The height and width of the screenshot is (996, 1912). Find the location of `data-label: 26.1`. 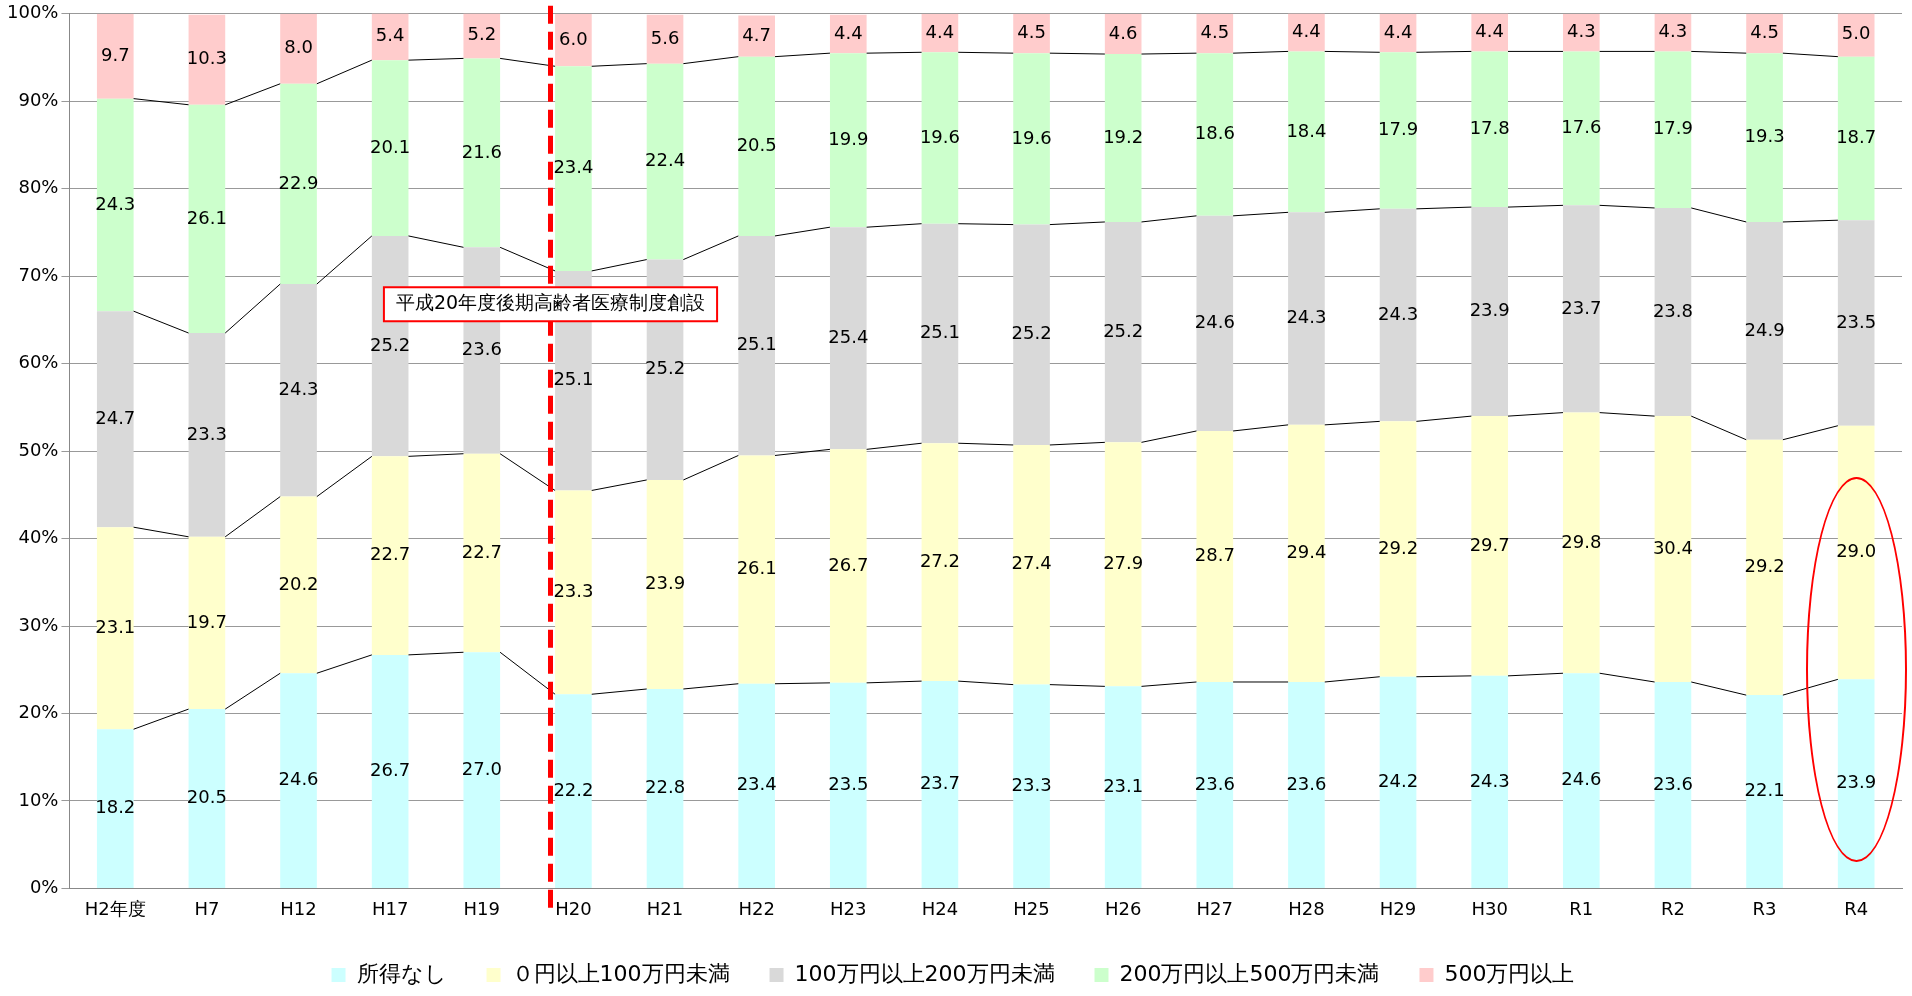

data-label: 26.1 is located at coordinates (756, 568).